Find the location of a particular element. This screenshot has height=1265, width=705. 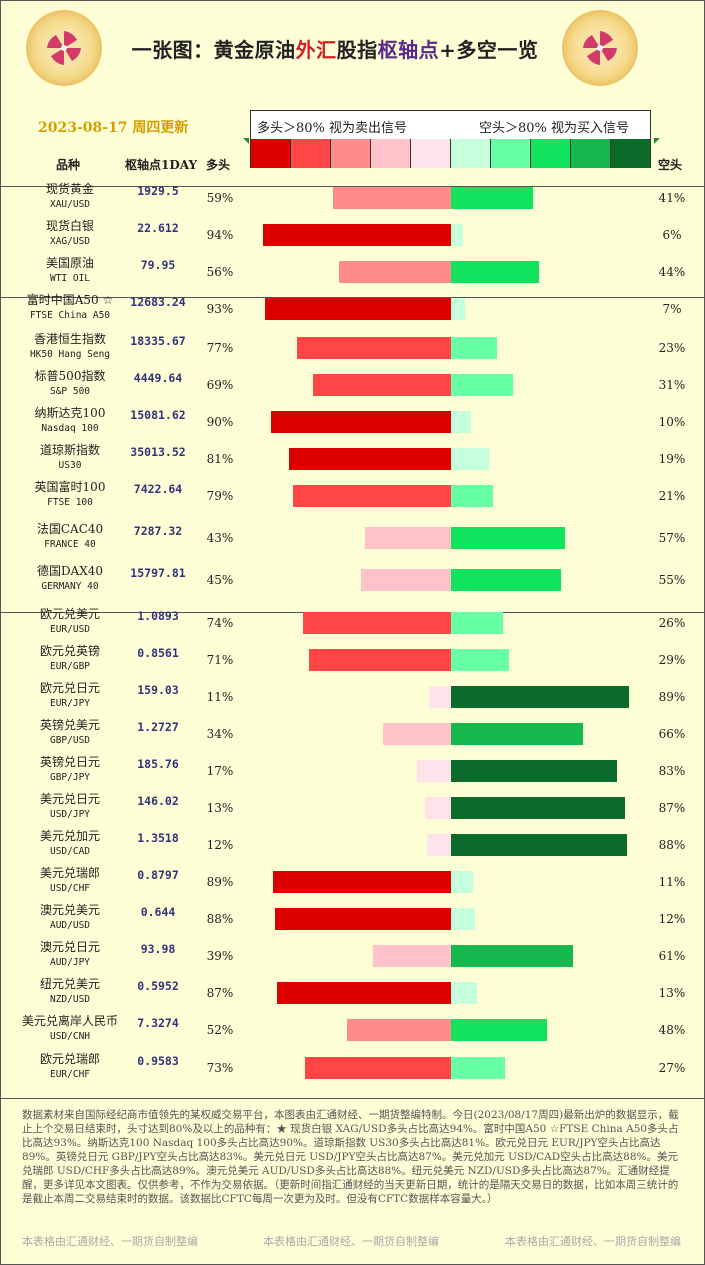

pivot-value: 18335.67 is located at coordinates (158, 341).